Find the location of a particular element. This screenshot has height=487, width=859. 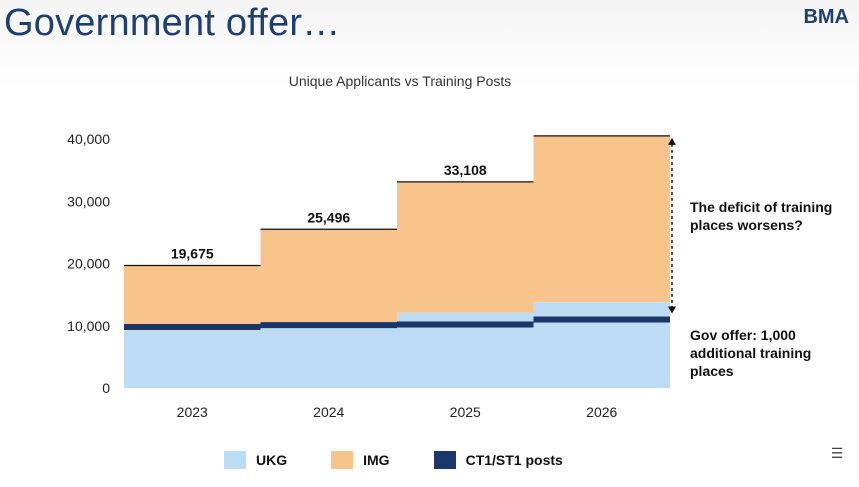

legend: UKG IMG CT1/ST1 posts is located at coordinates (393, 460).